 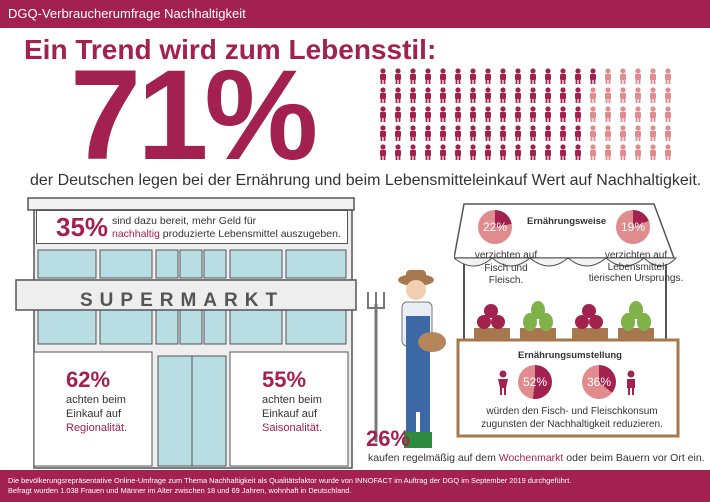 What do you see at coordinates (194, 115) in the screenshot?
I see `main-percent: 71%` at bounding box center [194, 115].